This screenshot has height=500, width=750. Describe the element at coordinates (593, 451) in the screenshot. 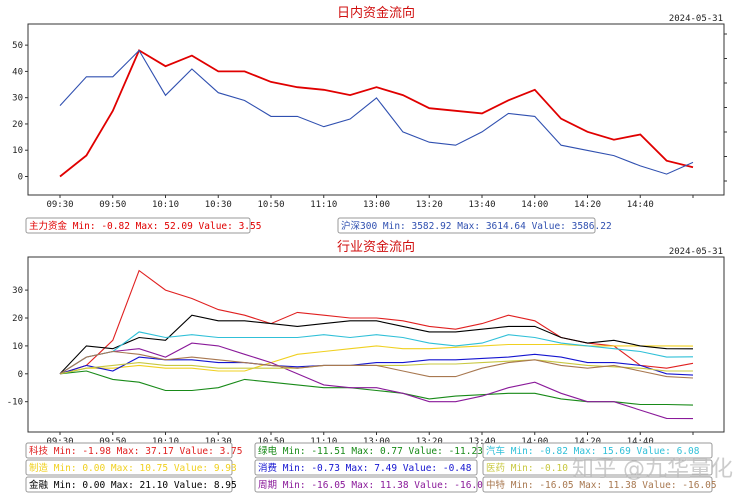

I see `legend-text: 汽车 Min: -0.82 Max: 15.69 Value: 6.08` at that location.